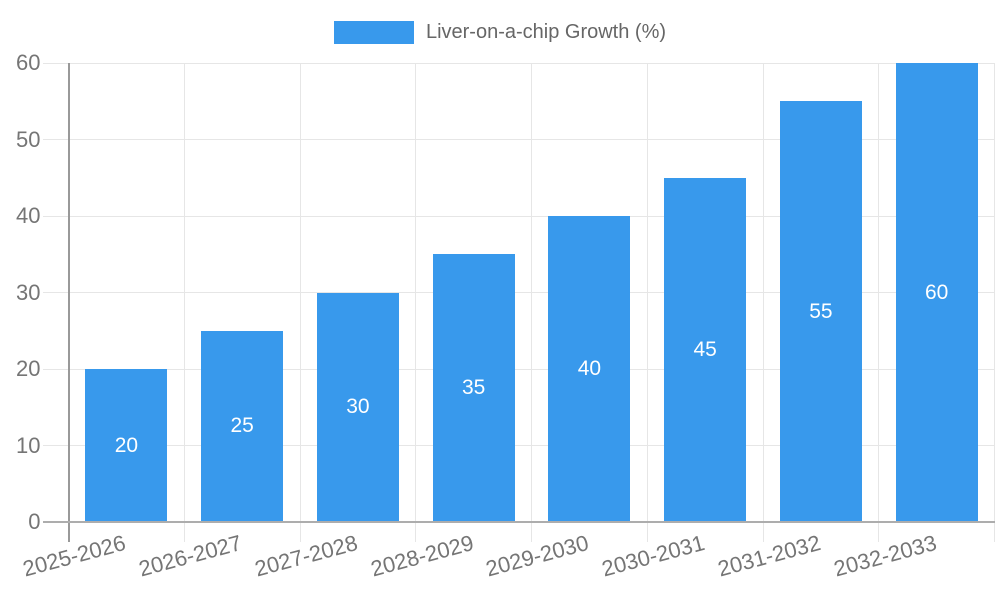 This screenshot has height=600, width=1000. I want to click on y-tick-label: 40, so click(28, 215).